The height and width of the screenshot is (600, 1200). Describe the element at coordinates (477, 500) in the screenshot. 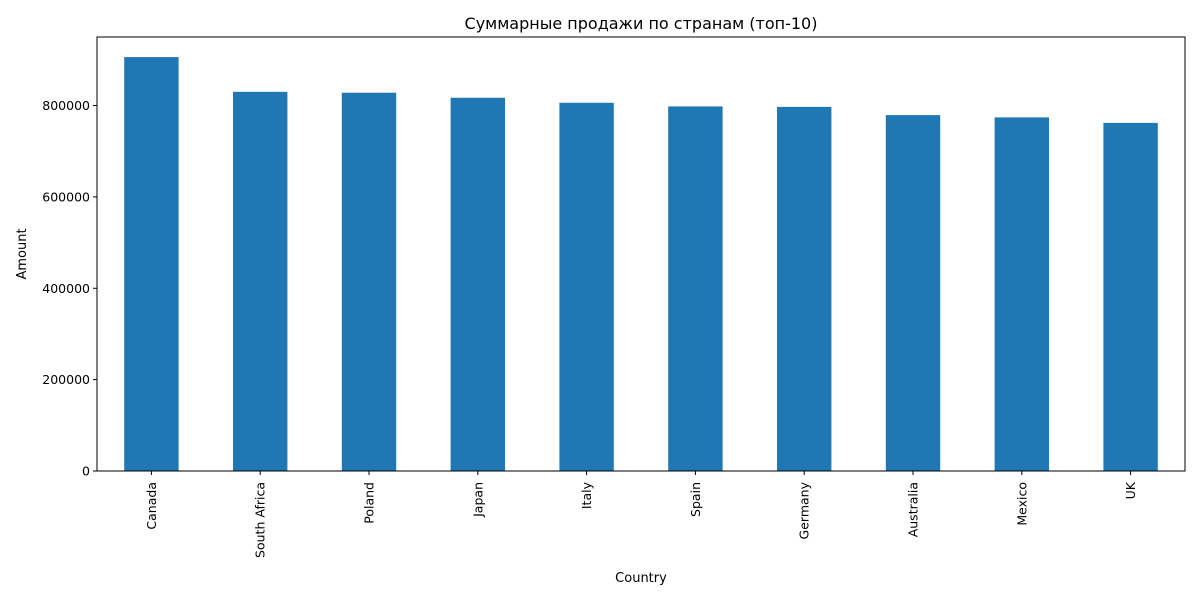

I see `x-tick-label: Japan` at that location.